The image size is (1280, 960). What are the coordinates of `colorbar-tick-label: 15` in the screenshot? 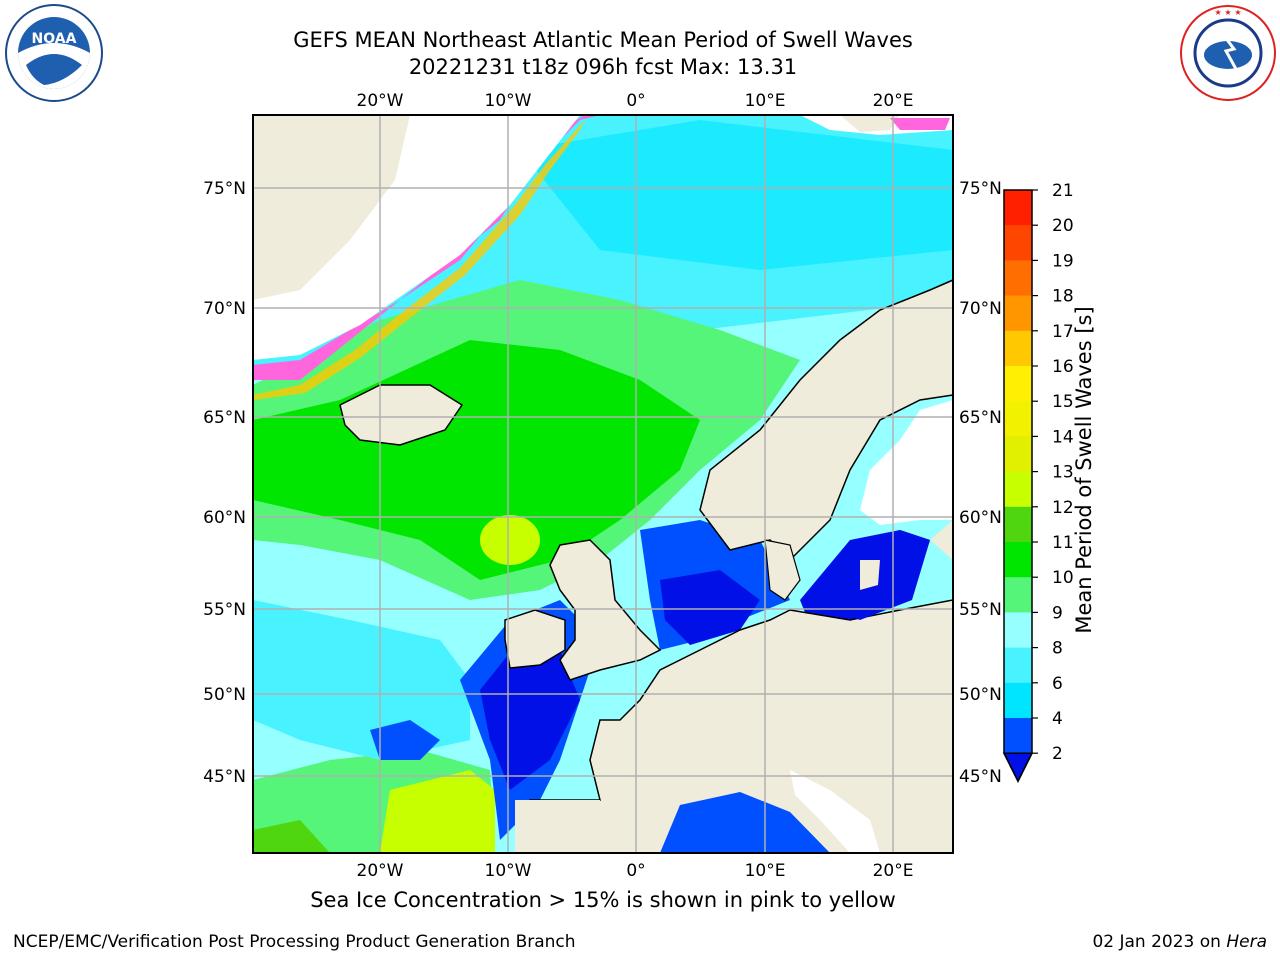 It's located at (1063, 402).